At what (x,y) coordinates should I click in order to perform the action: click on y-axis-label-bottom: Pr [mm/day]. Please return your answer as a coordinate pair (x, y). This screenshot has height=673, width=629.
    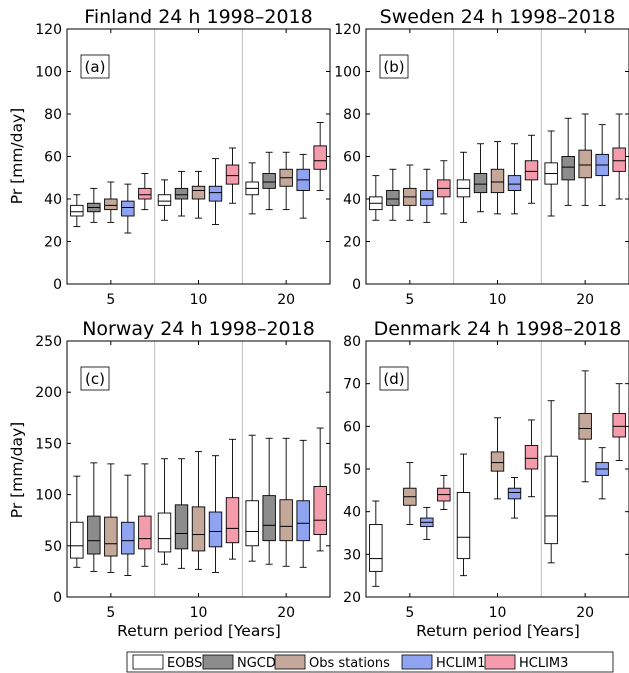
    Looking at the image, I should click on (17, 470).